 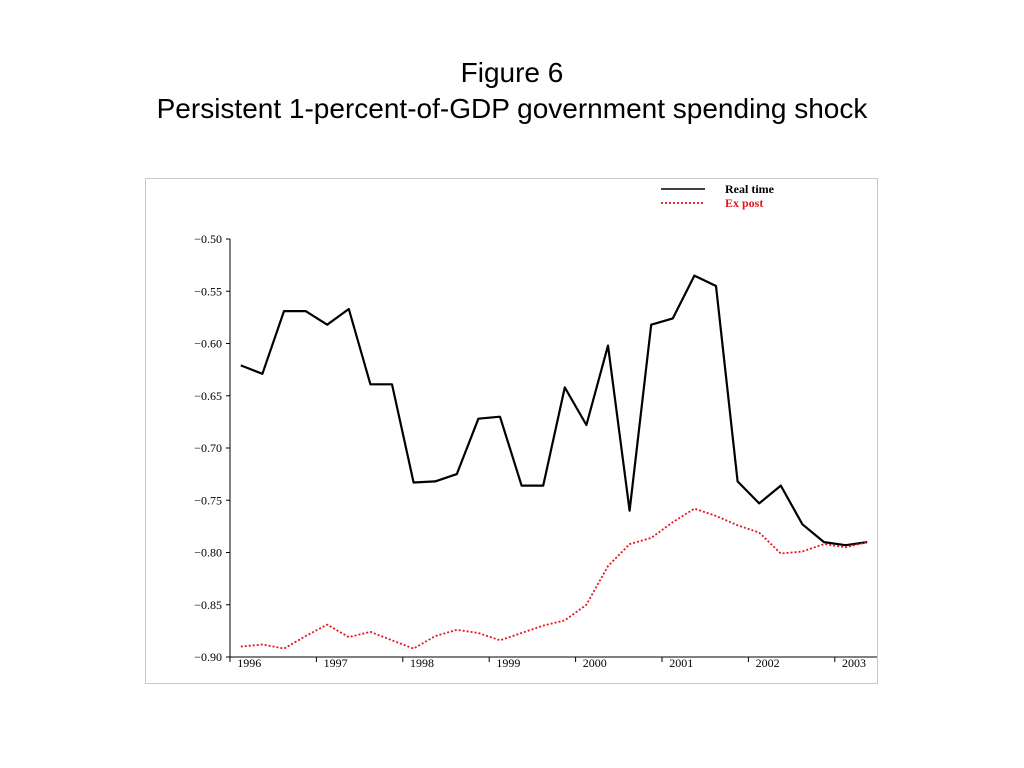 I want to click on x-tick-label: 2002, so click(x=768, y=663).